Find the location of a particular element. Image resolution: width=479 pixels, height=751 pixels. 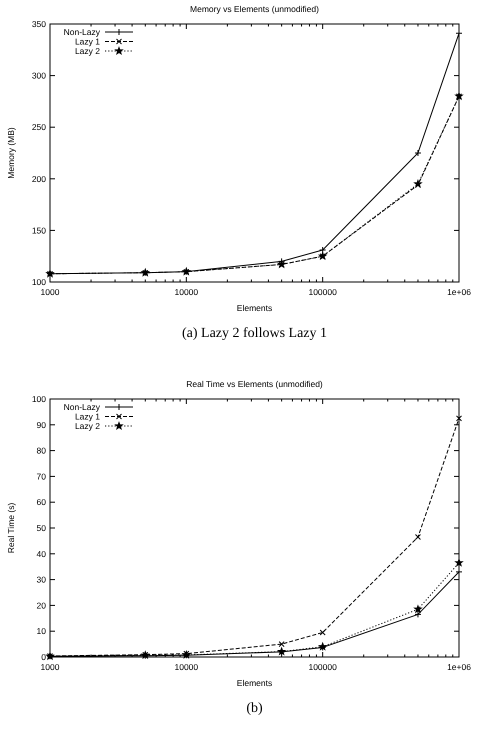

y-tick-label: 60 is located at coordinates (41, 502).